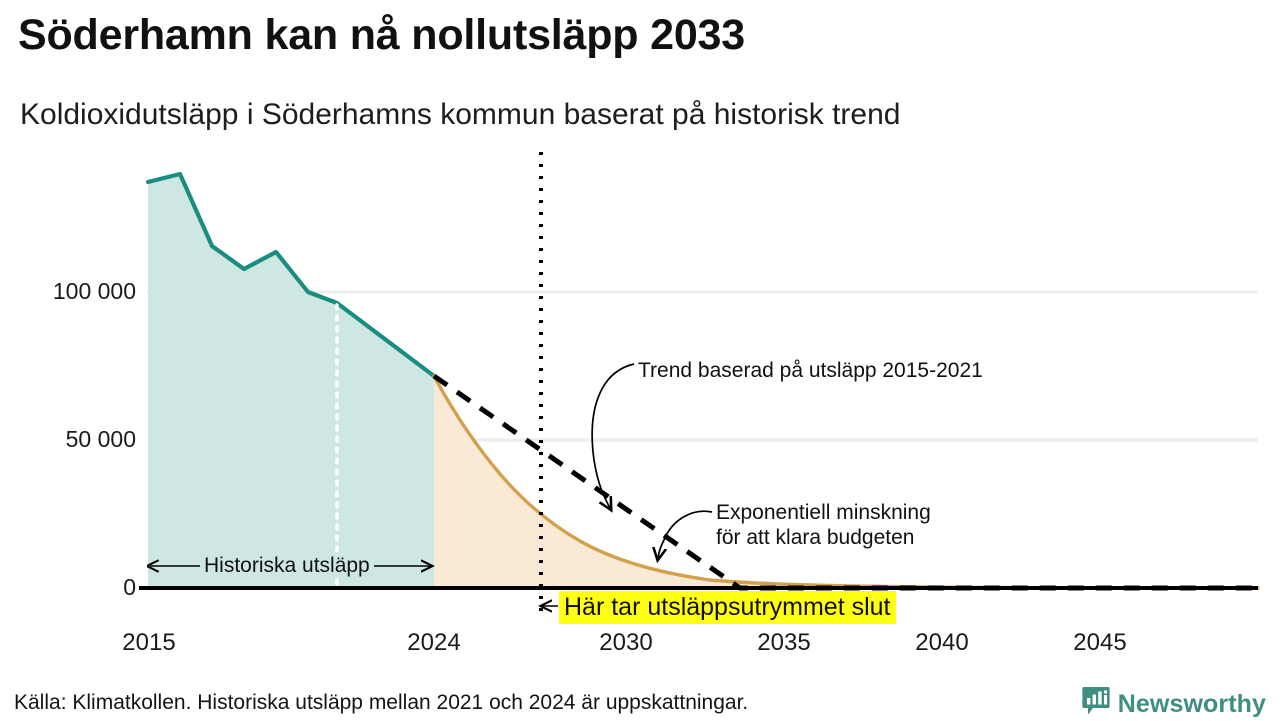 The height and width of the screenshot is (721, 1280). I want to click on x-axis-tick-2035: 2035, so click(784, 642).